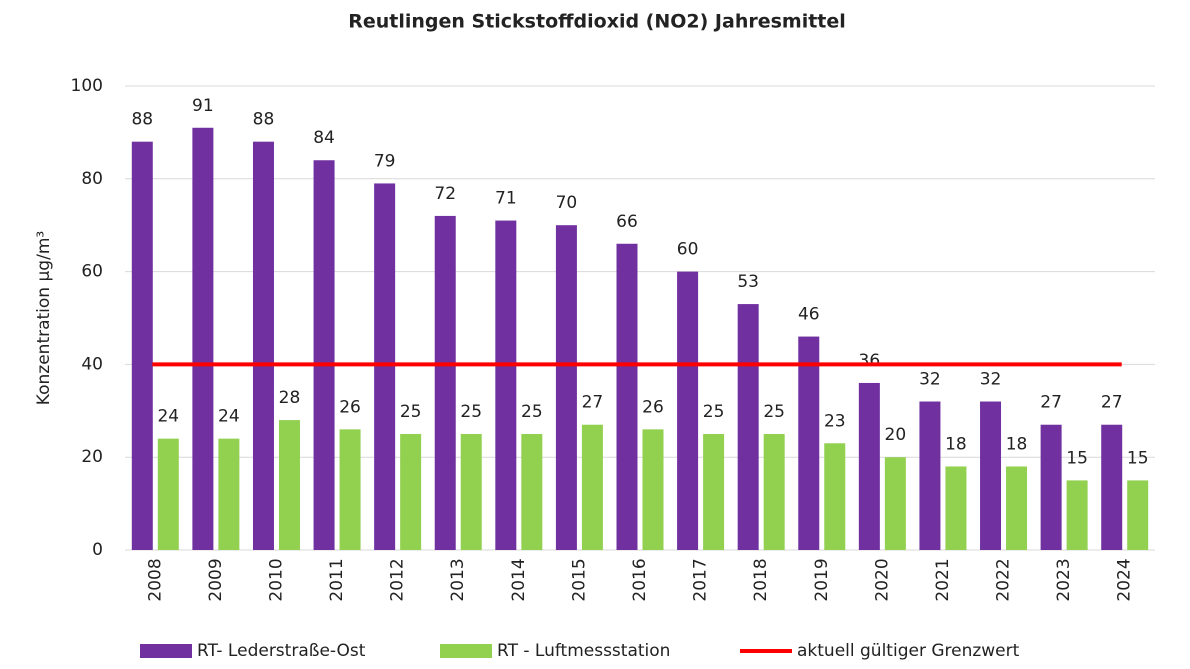  Describe the element at coordinates (276, 579) in the screenshot. I see `x-tick-label: 2010` at that location.